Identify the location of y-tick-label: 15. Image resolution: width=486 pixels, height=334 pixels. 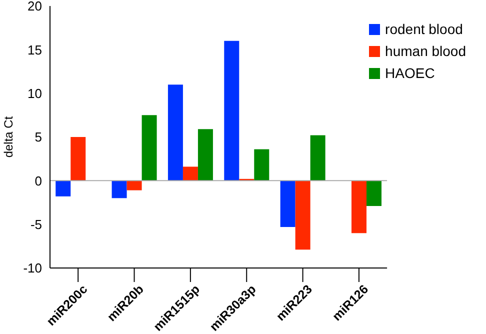
(35, 50).